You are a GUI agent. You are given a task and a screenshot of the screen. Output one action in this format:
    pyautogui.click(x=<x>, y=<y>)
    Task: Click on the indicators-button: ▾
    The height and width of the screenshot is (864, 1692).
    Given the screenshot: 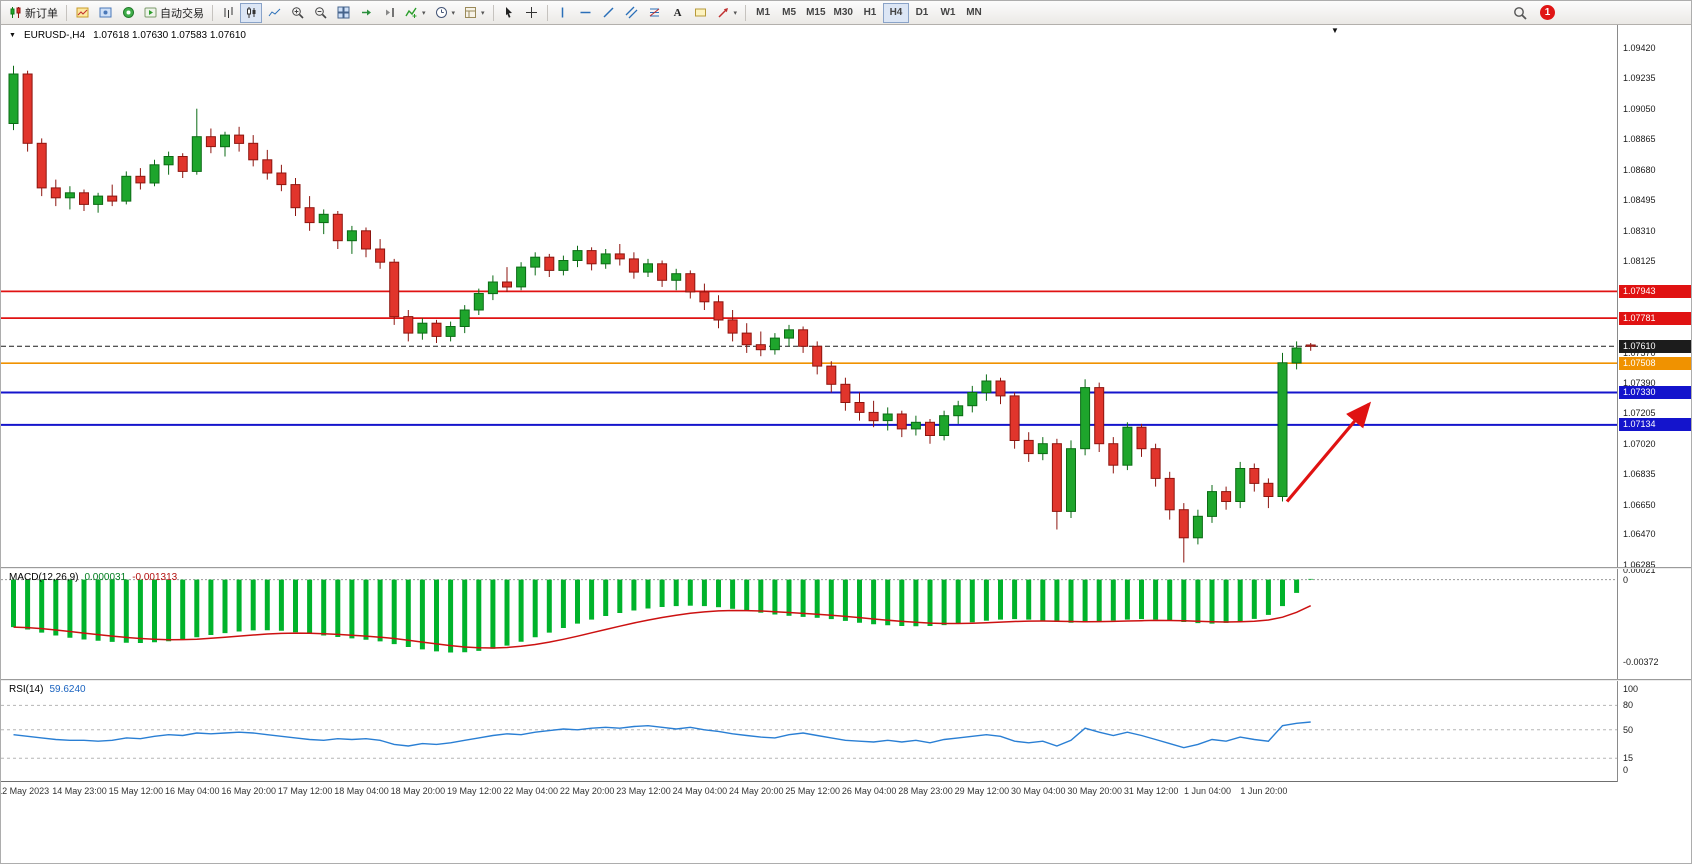 What is the action you would take?
    pyautogui.click(x=415, y=13)
    